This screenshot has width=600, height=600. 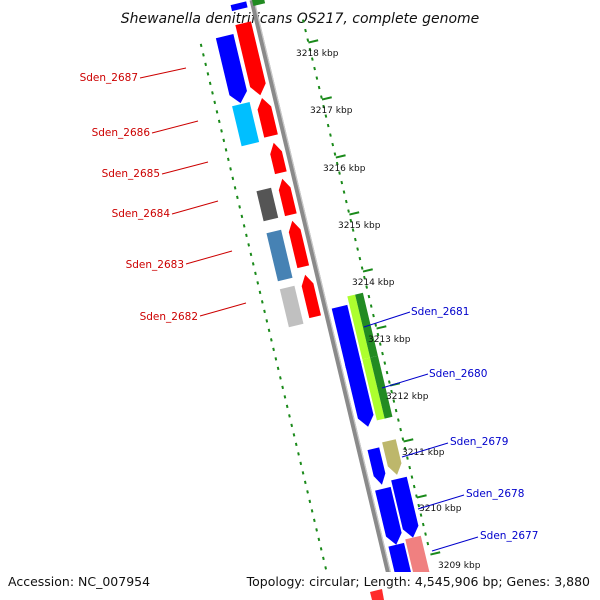 I want to click on tick-label: 3209 kbp, so click(x=459, y=566).